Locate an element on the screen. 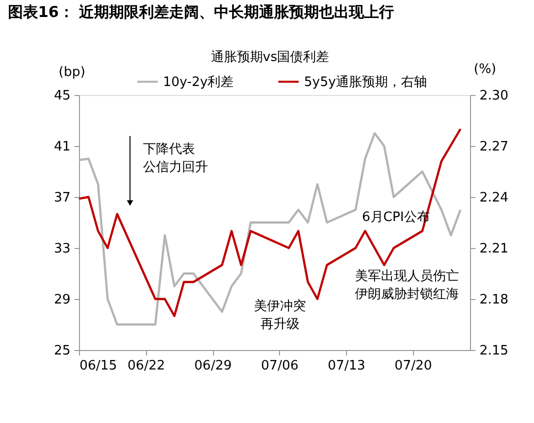 The height and width of the screenshot is (423, 534). y2-tick-label: 2.21 is located at coordinates (494, 249).